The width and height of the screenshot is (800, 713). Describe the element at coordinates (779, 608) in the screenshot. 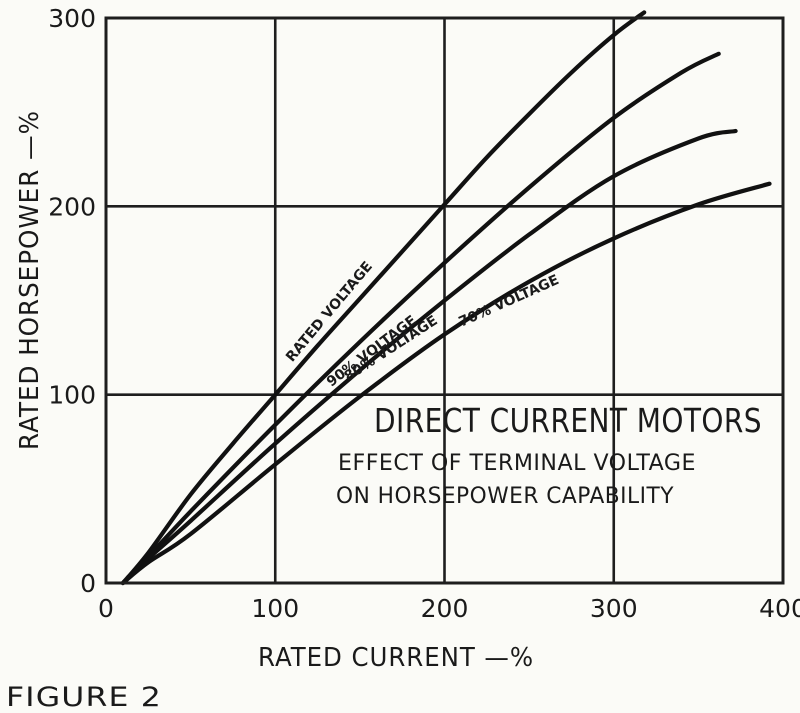

I see `x-tick-label-400: 400` at that location.